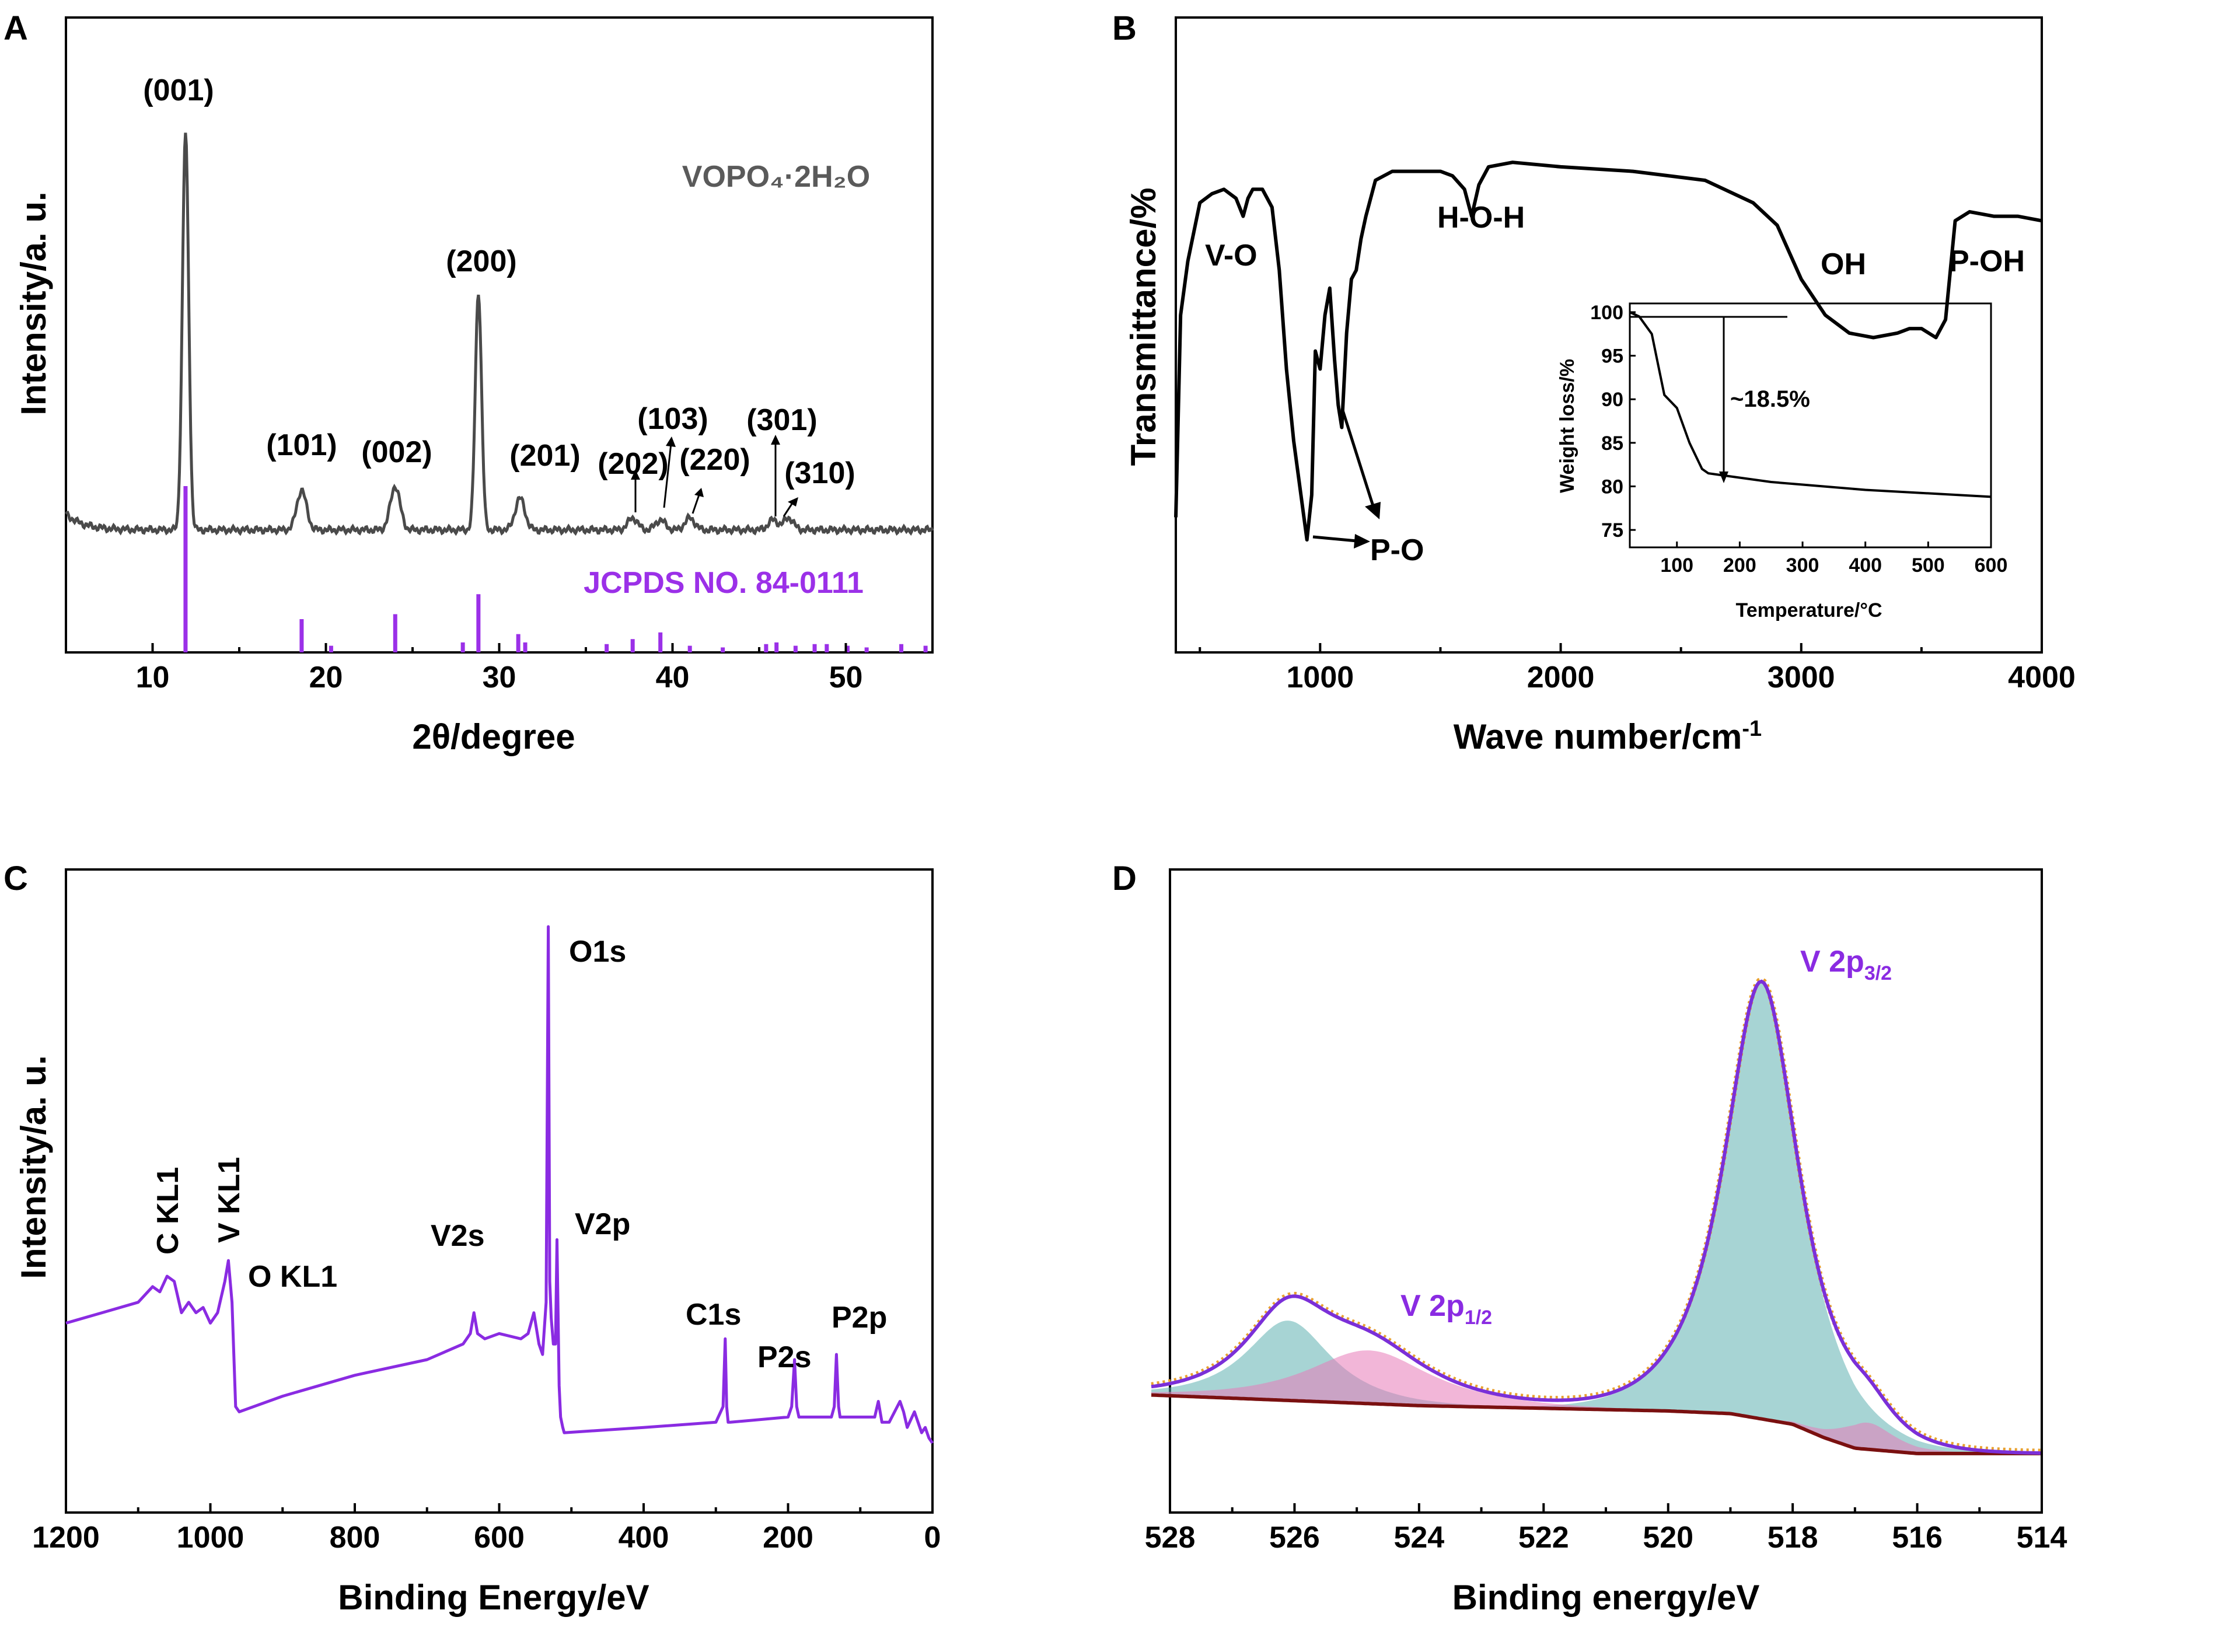  What do you see at coordinates (1397, 550) in the screenshot?
I see `label-p-o: P-O` at bounding box center [1397, 550].